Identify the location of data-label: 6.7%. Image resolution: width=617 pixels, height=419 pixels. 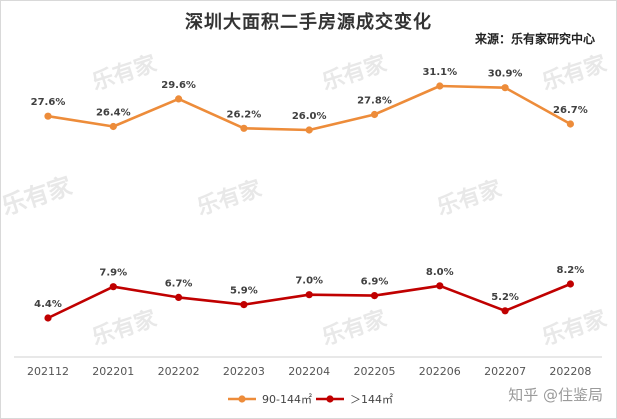
(179, 283).